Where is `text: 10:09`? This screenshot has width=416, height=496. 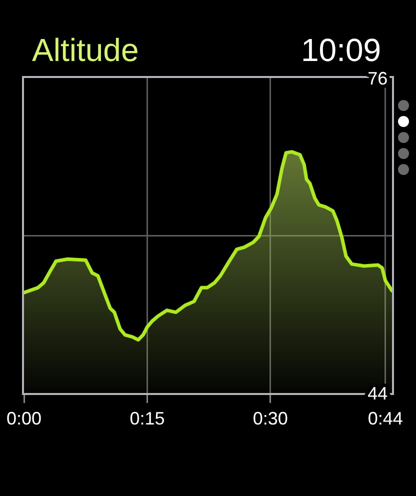 text: 10:09 is located at coordinates (341, 50).